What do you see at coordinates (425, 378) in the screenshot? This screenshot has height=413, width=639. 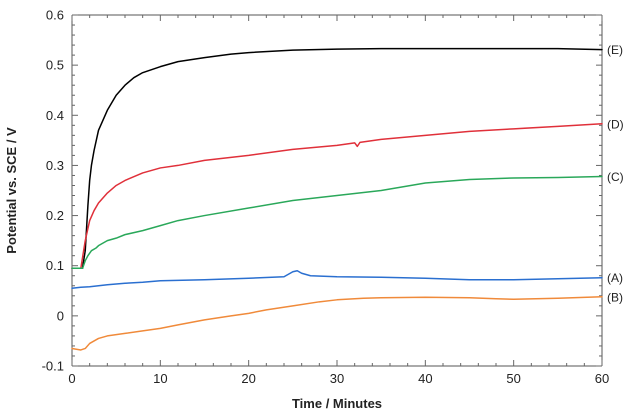 I see `x-tick-label: 40` at bounding box center [425, 378].